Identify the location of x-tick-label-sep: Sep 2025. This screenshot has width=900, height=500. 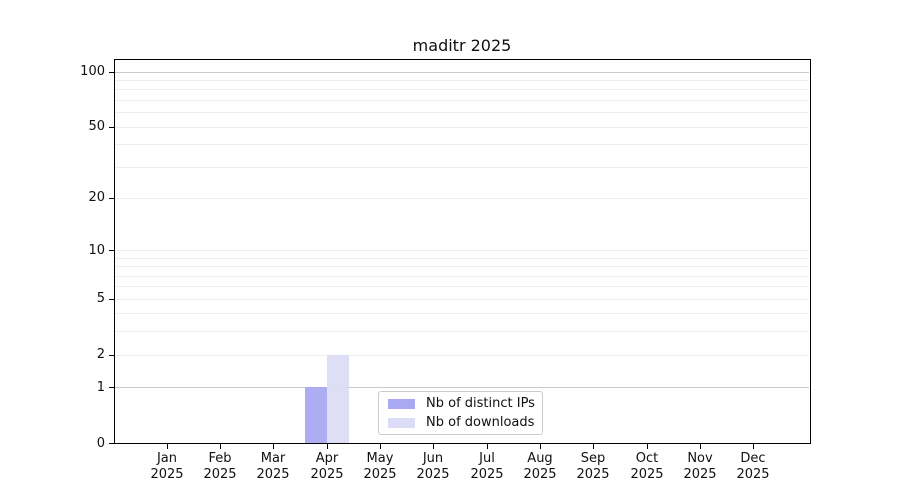
(593, 466).